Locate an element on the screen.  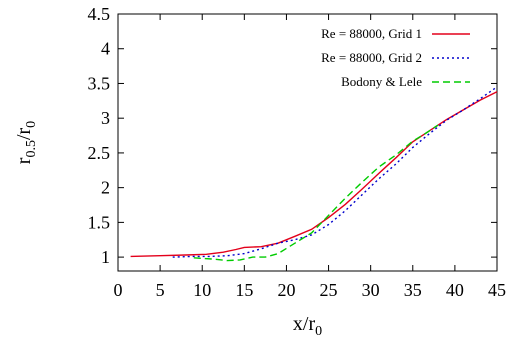
y-axis-title-sub2: 0 is located at coordinates (31, 124).